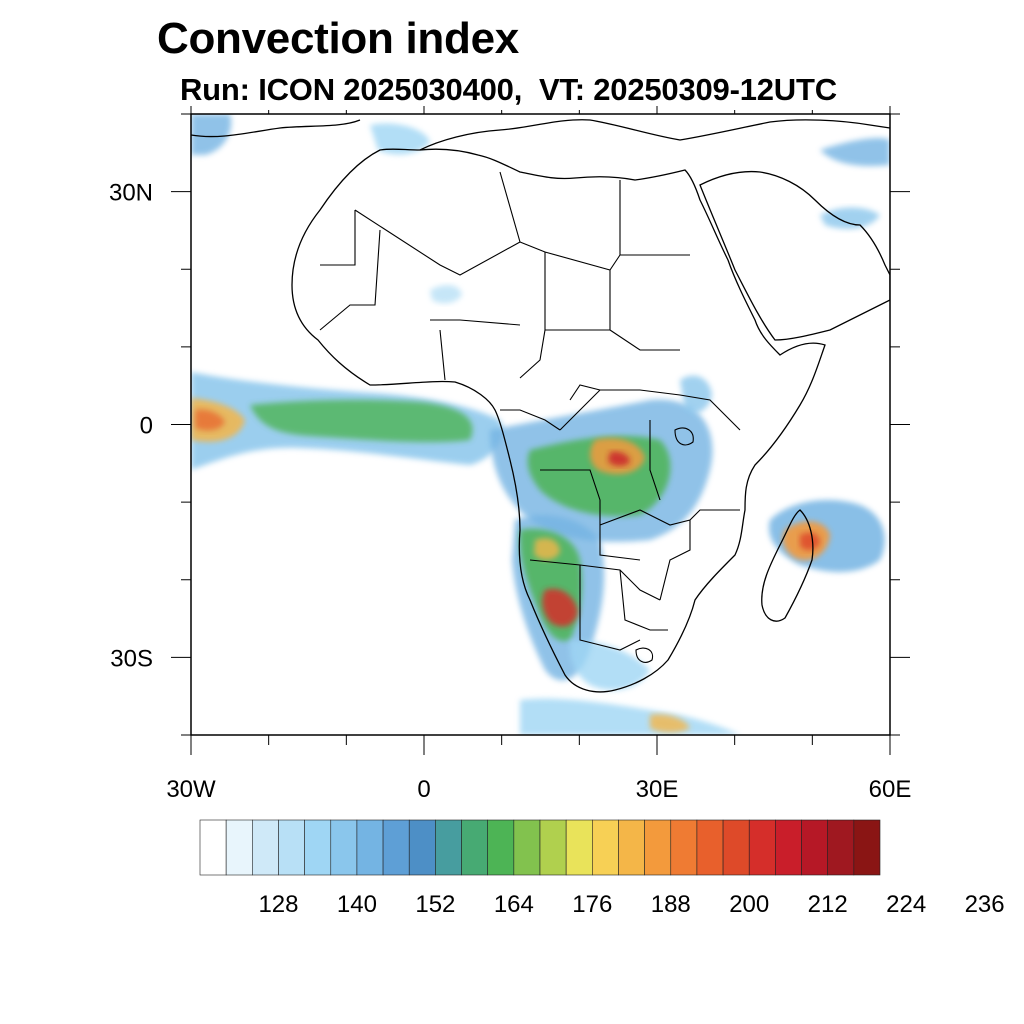  I want to click on field-southern-ocean-hot, so click(670, 723).